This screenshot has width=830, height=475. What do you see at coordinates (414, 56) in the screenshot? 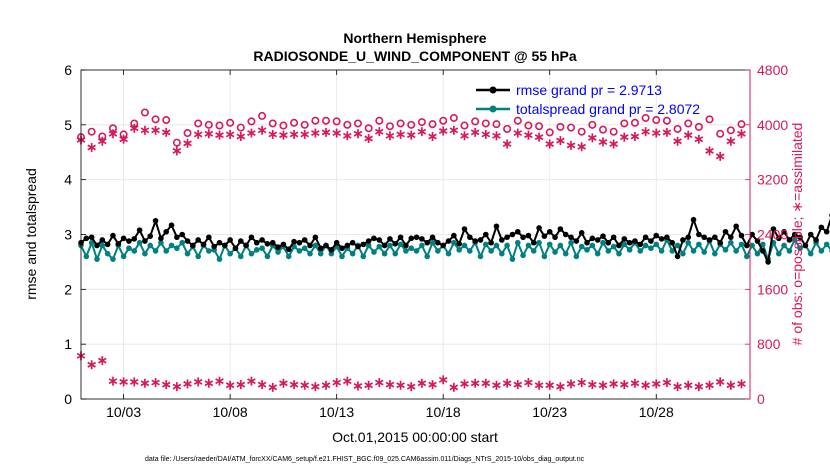
I see `chart-title-line2: RADIOSONDE_U_WIND_COMPONENT @ 55 hPa` at bounding box center [414, 56].